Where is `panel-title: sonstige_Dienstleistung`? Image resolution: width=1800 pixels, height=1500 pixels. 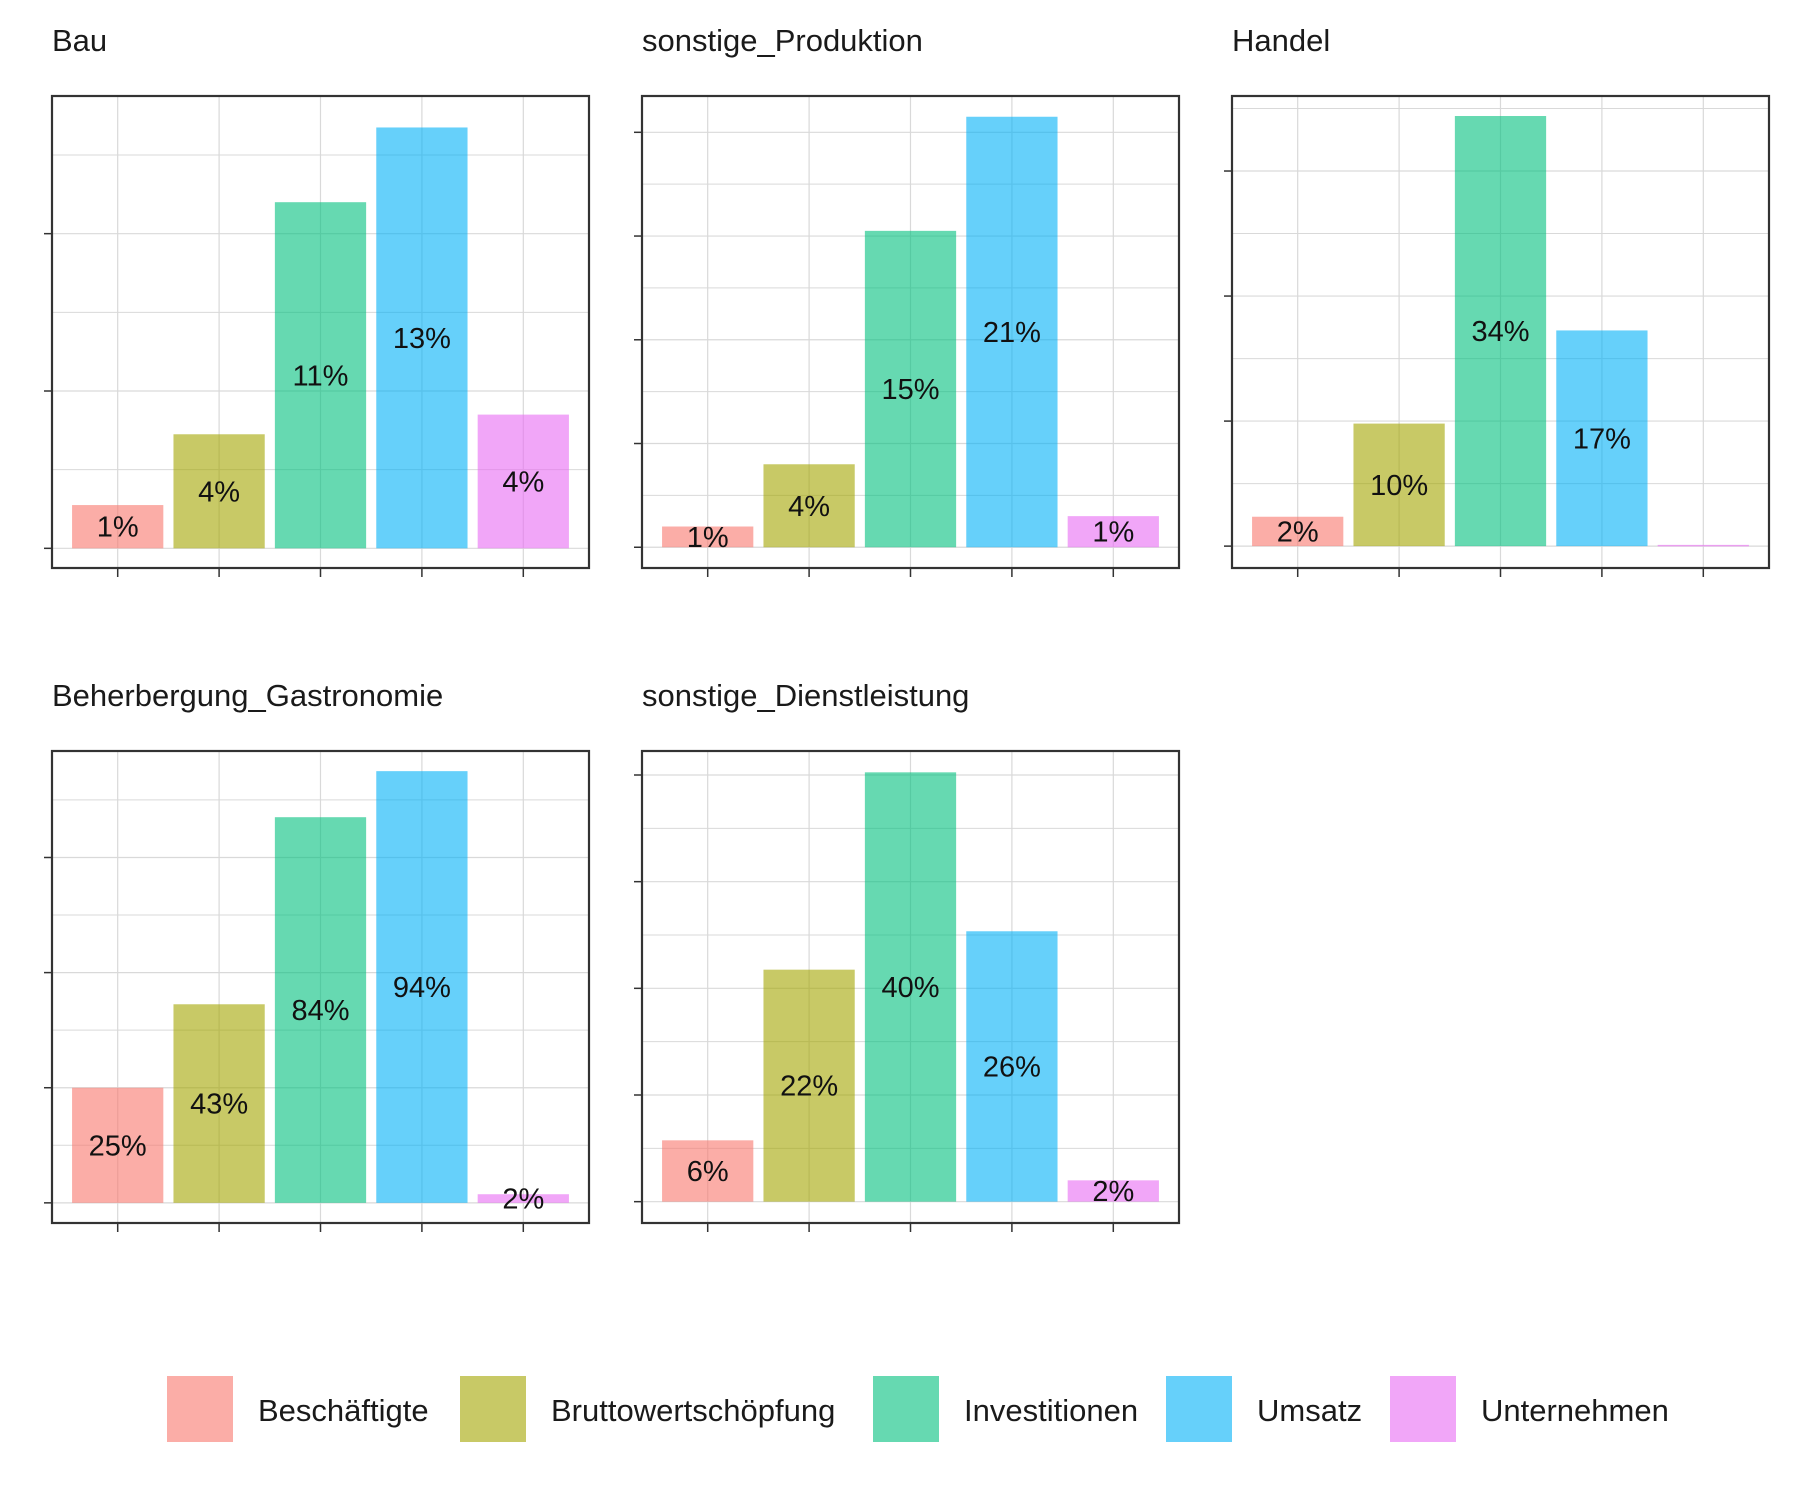
panel-title: sonstige_Dienstleistung is located at coordinates (805, 695).